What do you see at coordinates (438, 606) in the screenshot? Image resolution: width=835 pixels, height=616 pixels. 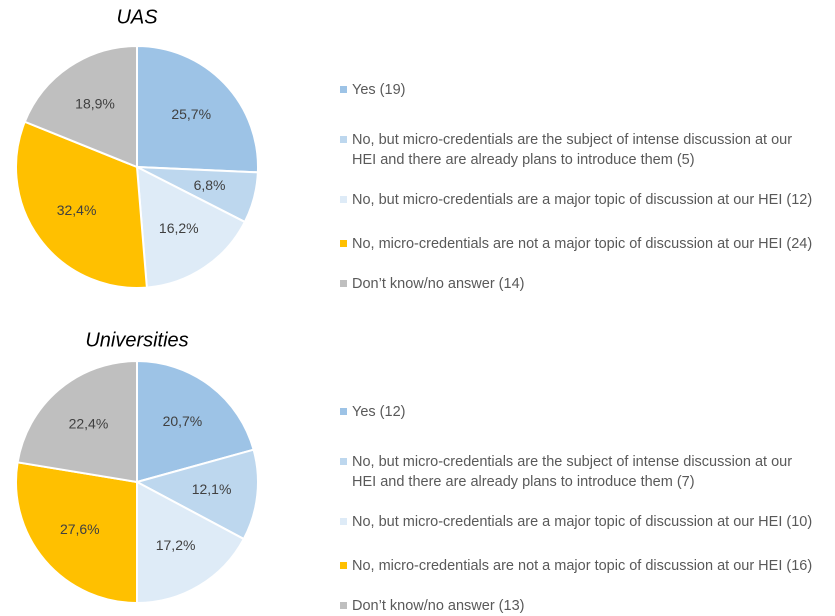 I see `legend-label: Don’t know/no answer (13)` at bounding box center [438, 606].